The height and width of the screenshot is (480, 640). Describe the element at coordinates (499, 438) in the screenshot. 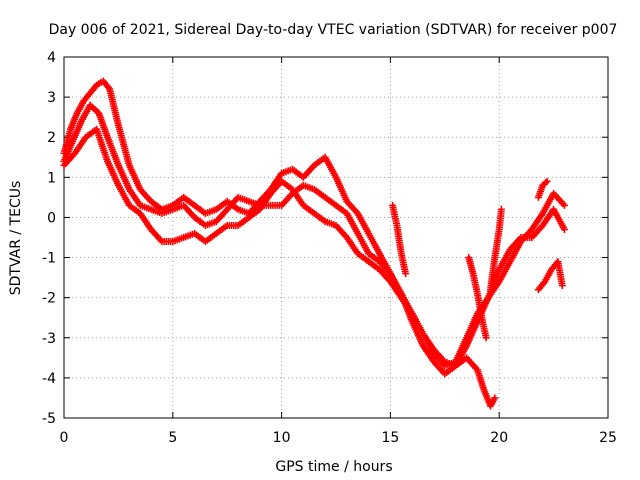

I see `x-tick-label: 20` at that location.